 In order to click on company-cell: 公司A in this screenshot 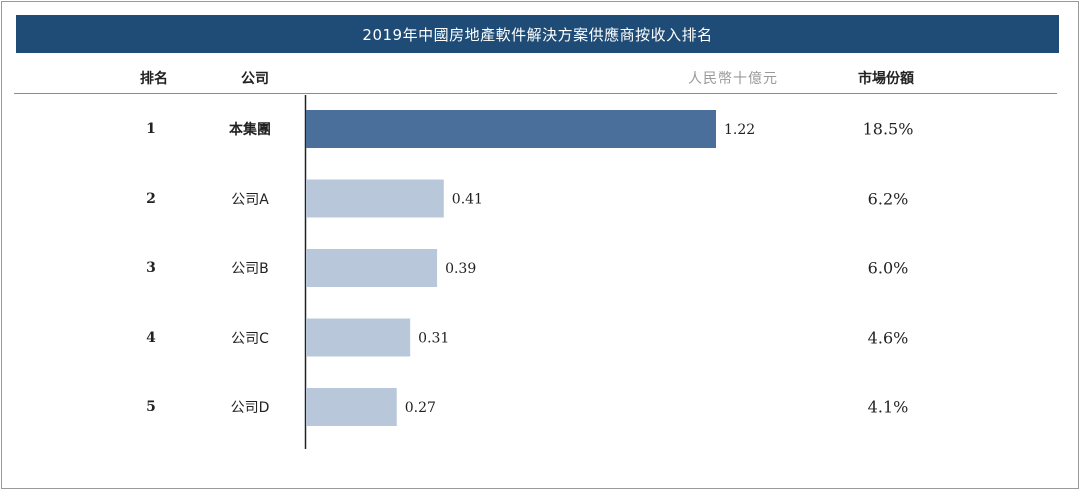, I will do `click(250, 199)`.